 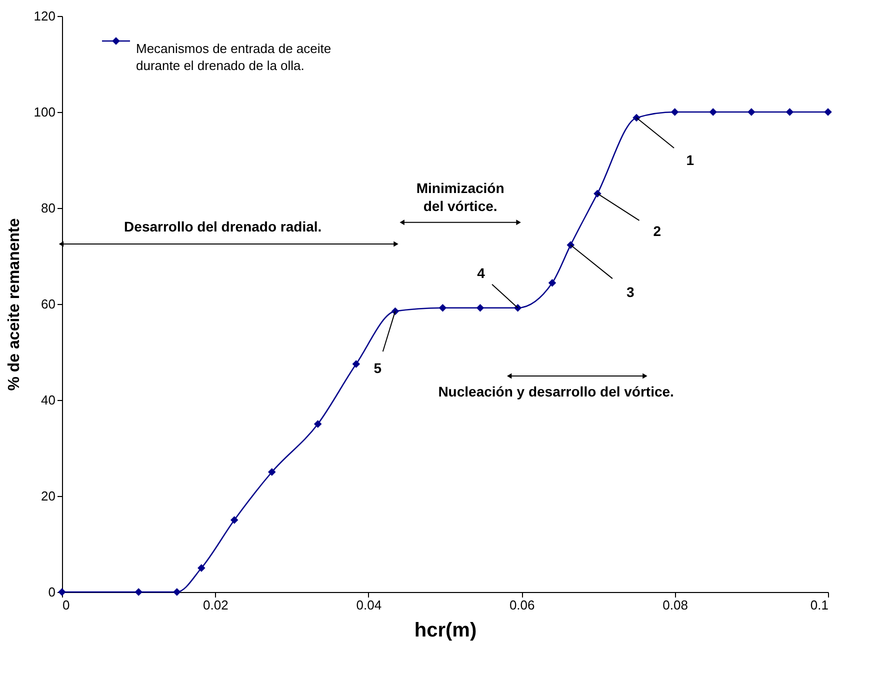 What do you see at coordinates (14, 304) in the screenshot?
I see `y-axis-title: % de aceite remanente` at bounding box center [14, 304].